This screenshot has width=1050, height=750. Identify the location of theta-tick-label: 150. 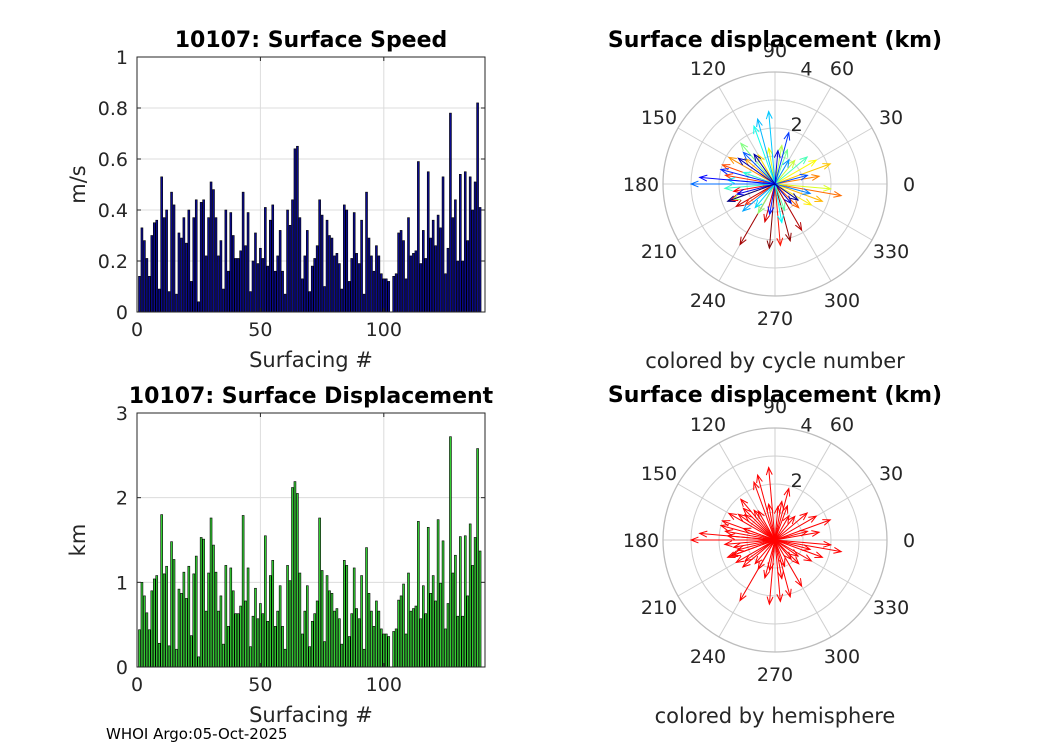
(659, 118).